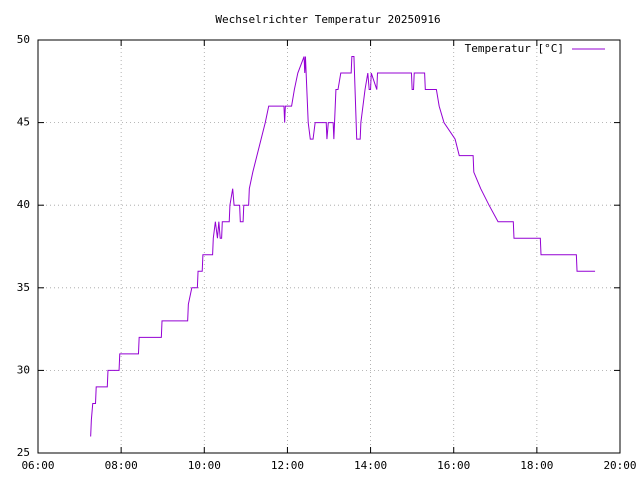 The width and height of the screenshot is (640, 480). I want to click on legend-label: Temperatur [°C], so click(514, 48).